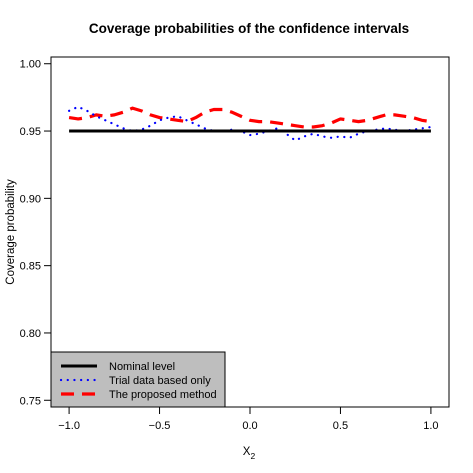  Describe the element at coordinates (249, 453) in the screenshot. I see `x-axis-label: X2` at that location.